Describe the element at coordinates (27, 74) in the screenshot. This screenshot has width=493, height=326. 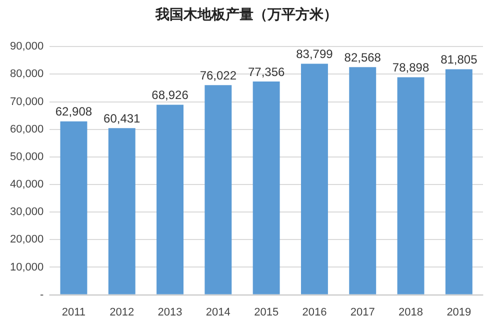
I see `y-tick-label: 80,000` at that location.